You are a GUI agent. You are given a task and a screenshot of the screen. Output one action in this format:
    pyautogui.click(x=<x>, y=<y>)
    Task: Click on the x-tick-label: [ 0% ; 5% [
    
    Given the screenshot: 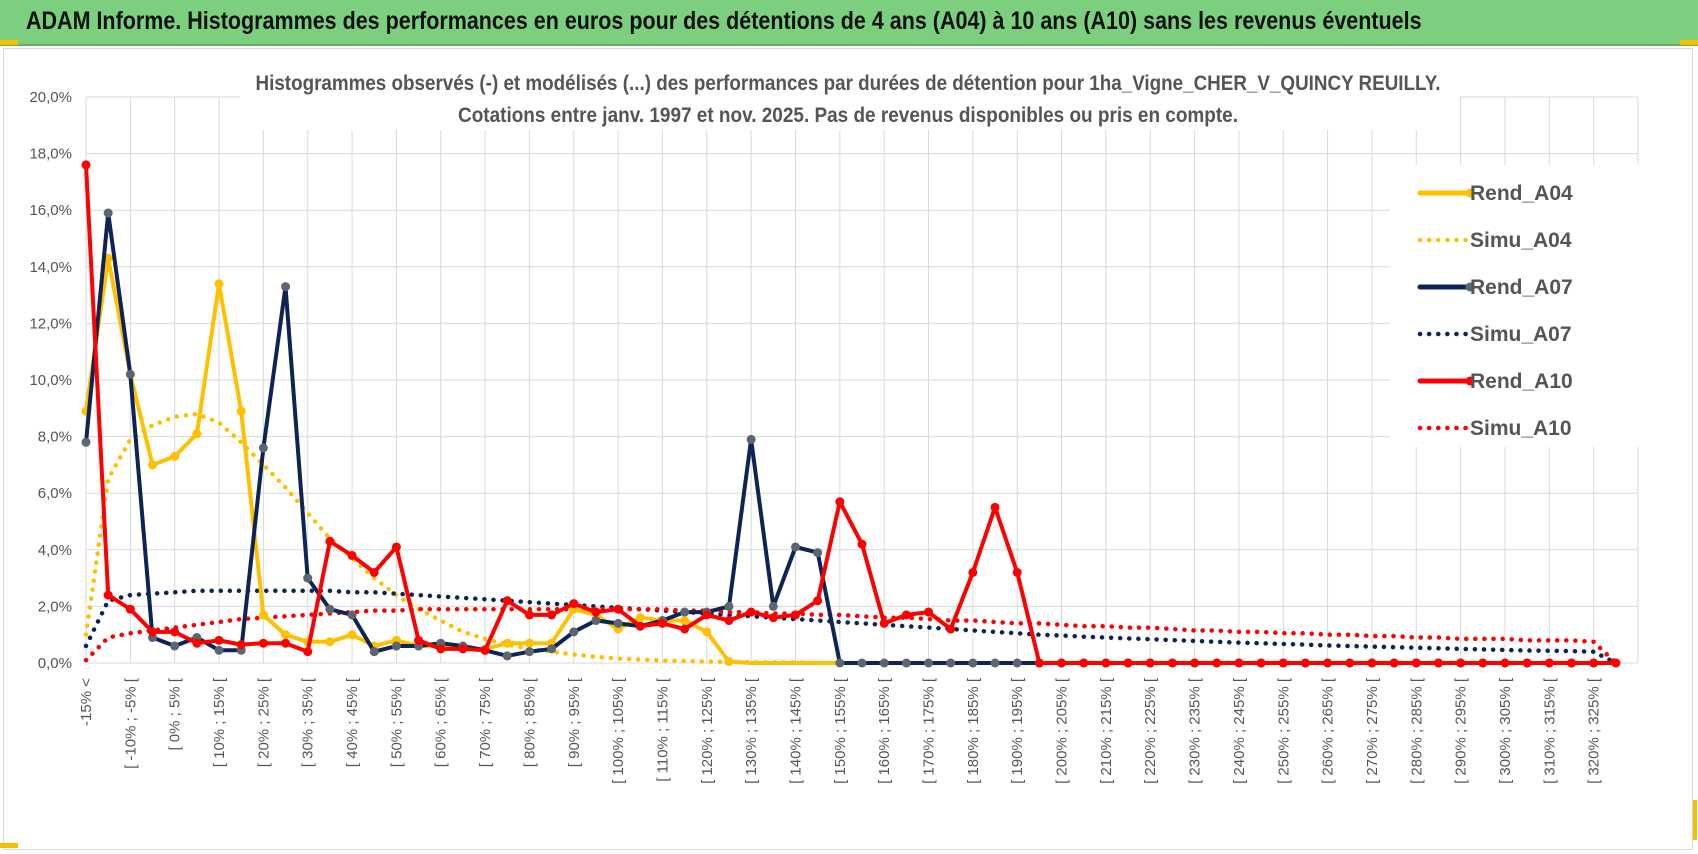 What is the action you would take?
    pyautogui.click(x=175, y=713)
    